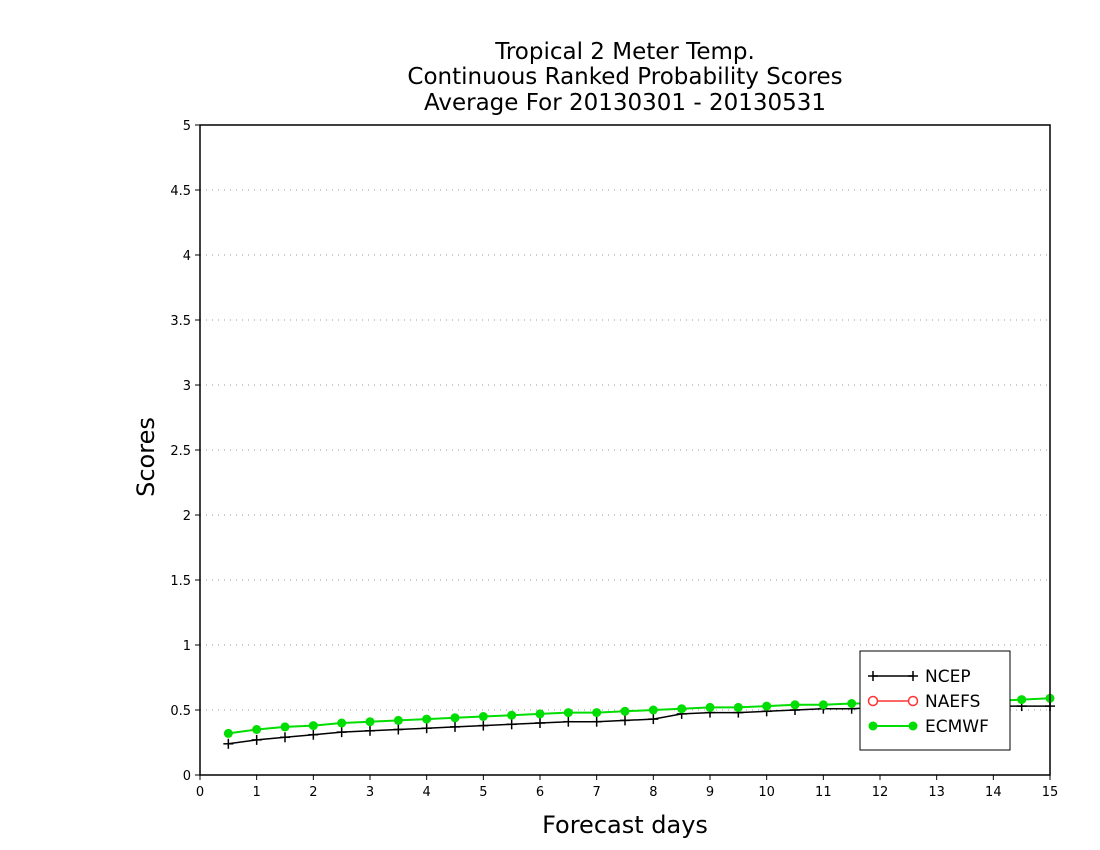 The height and width of the screenshot is (850, 1100). What do you see at coordinates (957, 727) in the screenshot?
I see `legend-label-ecmwf: ECMWF` at bounding box center [957, 727].